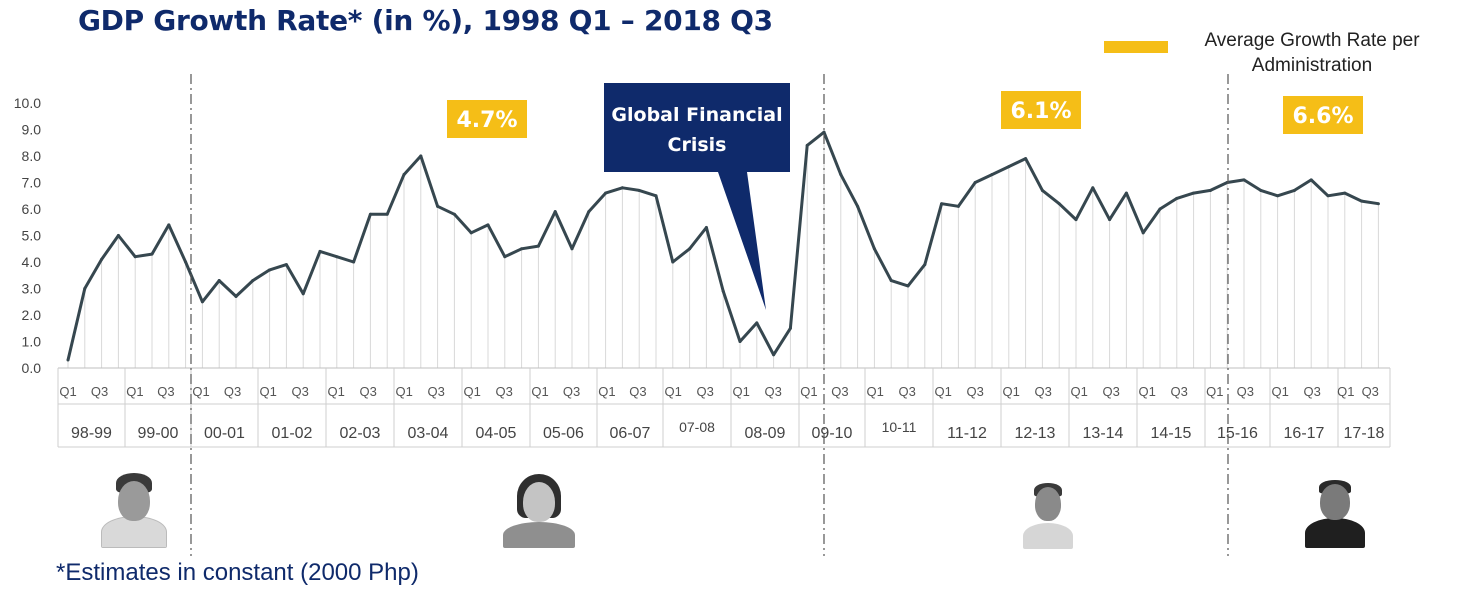 The height and width of the screenshot is (593, 1473). Describe the element at coordinates (496, 433) in the screenshot. I see `period-label: 04-05` at that location.